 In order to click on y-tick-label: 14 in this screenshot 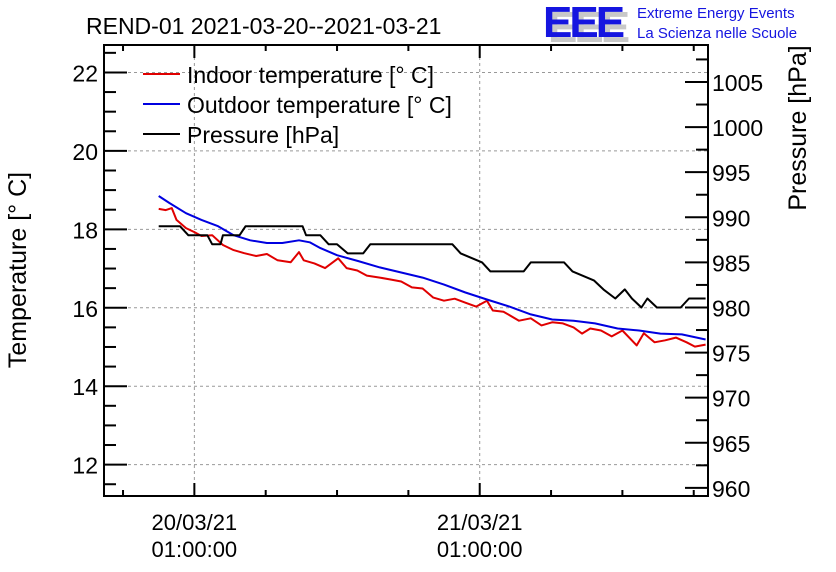, I will do `click(85, 387)`.